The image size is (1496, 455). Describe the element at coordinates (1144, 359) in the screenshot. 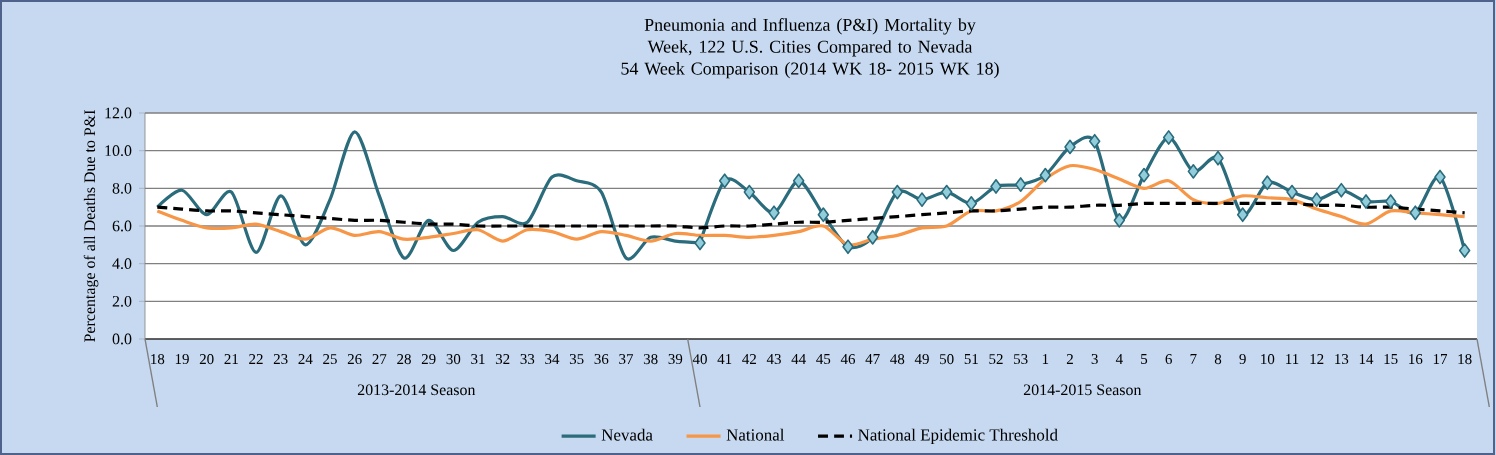

I see `x-tick-label: 5` at that location.